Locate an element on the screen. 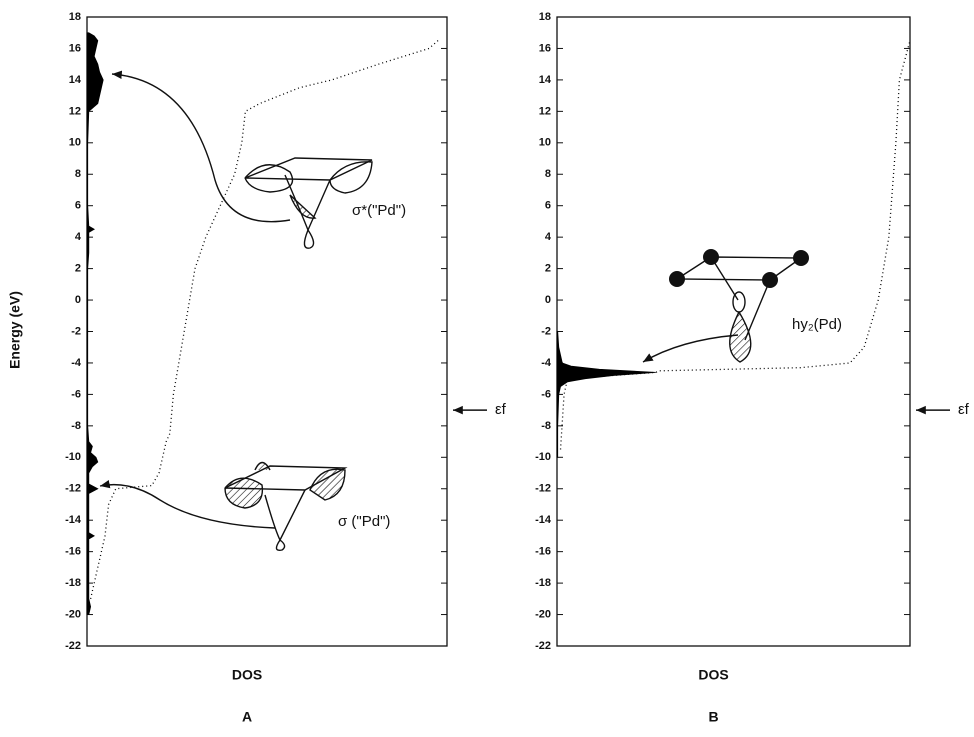  annotation: σ ("Pd") is located at coordinates (364, 521).